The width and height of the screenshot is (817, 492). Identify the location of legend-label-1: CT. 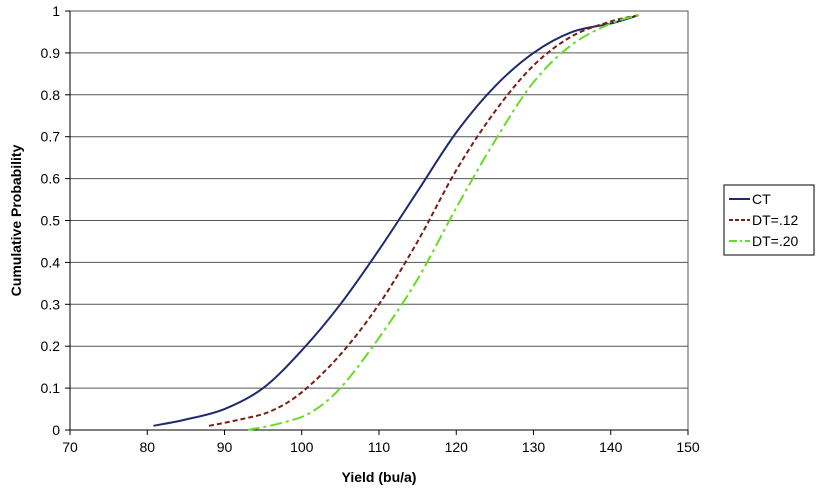
(761, 199).